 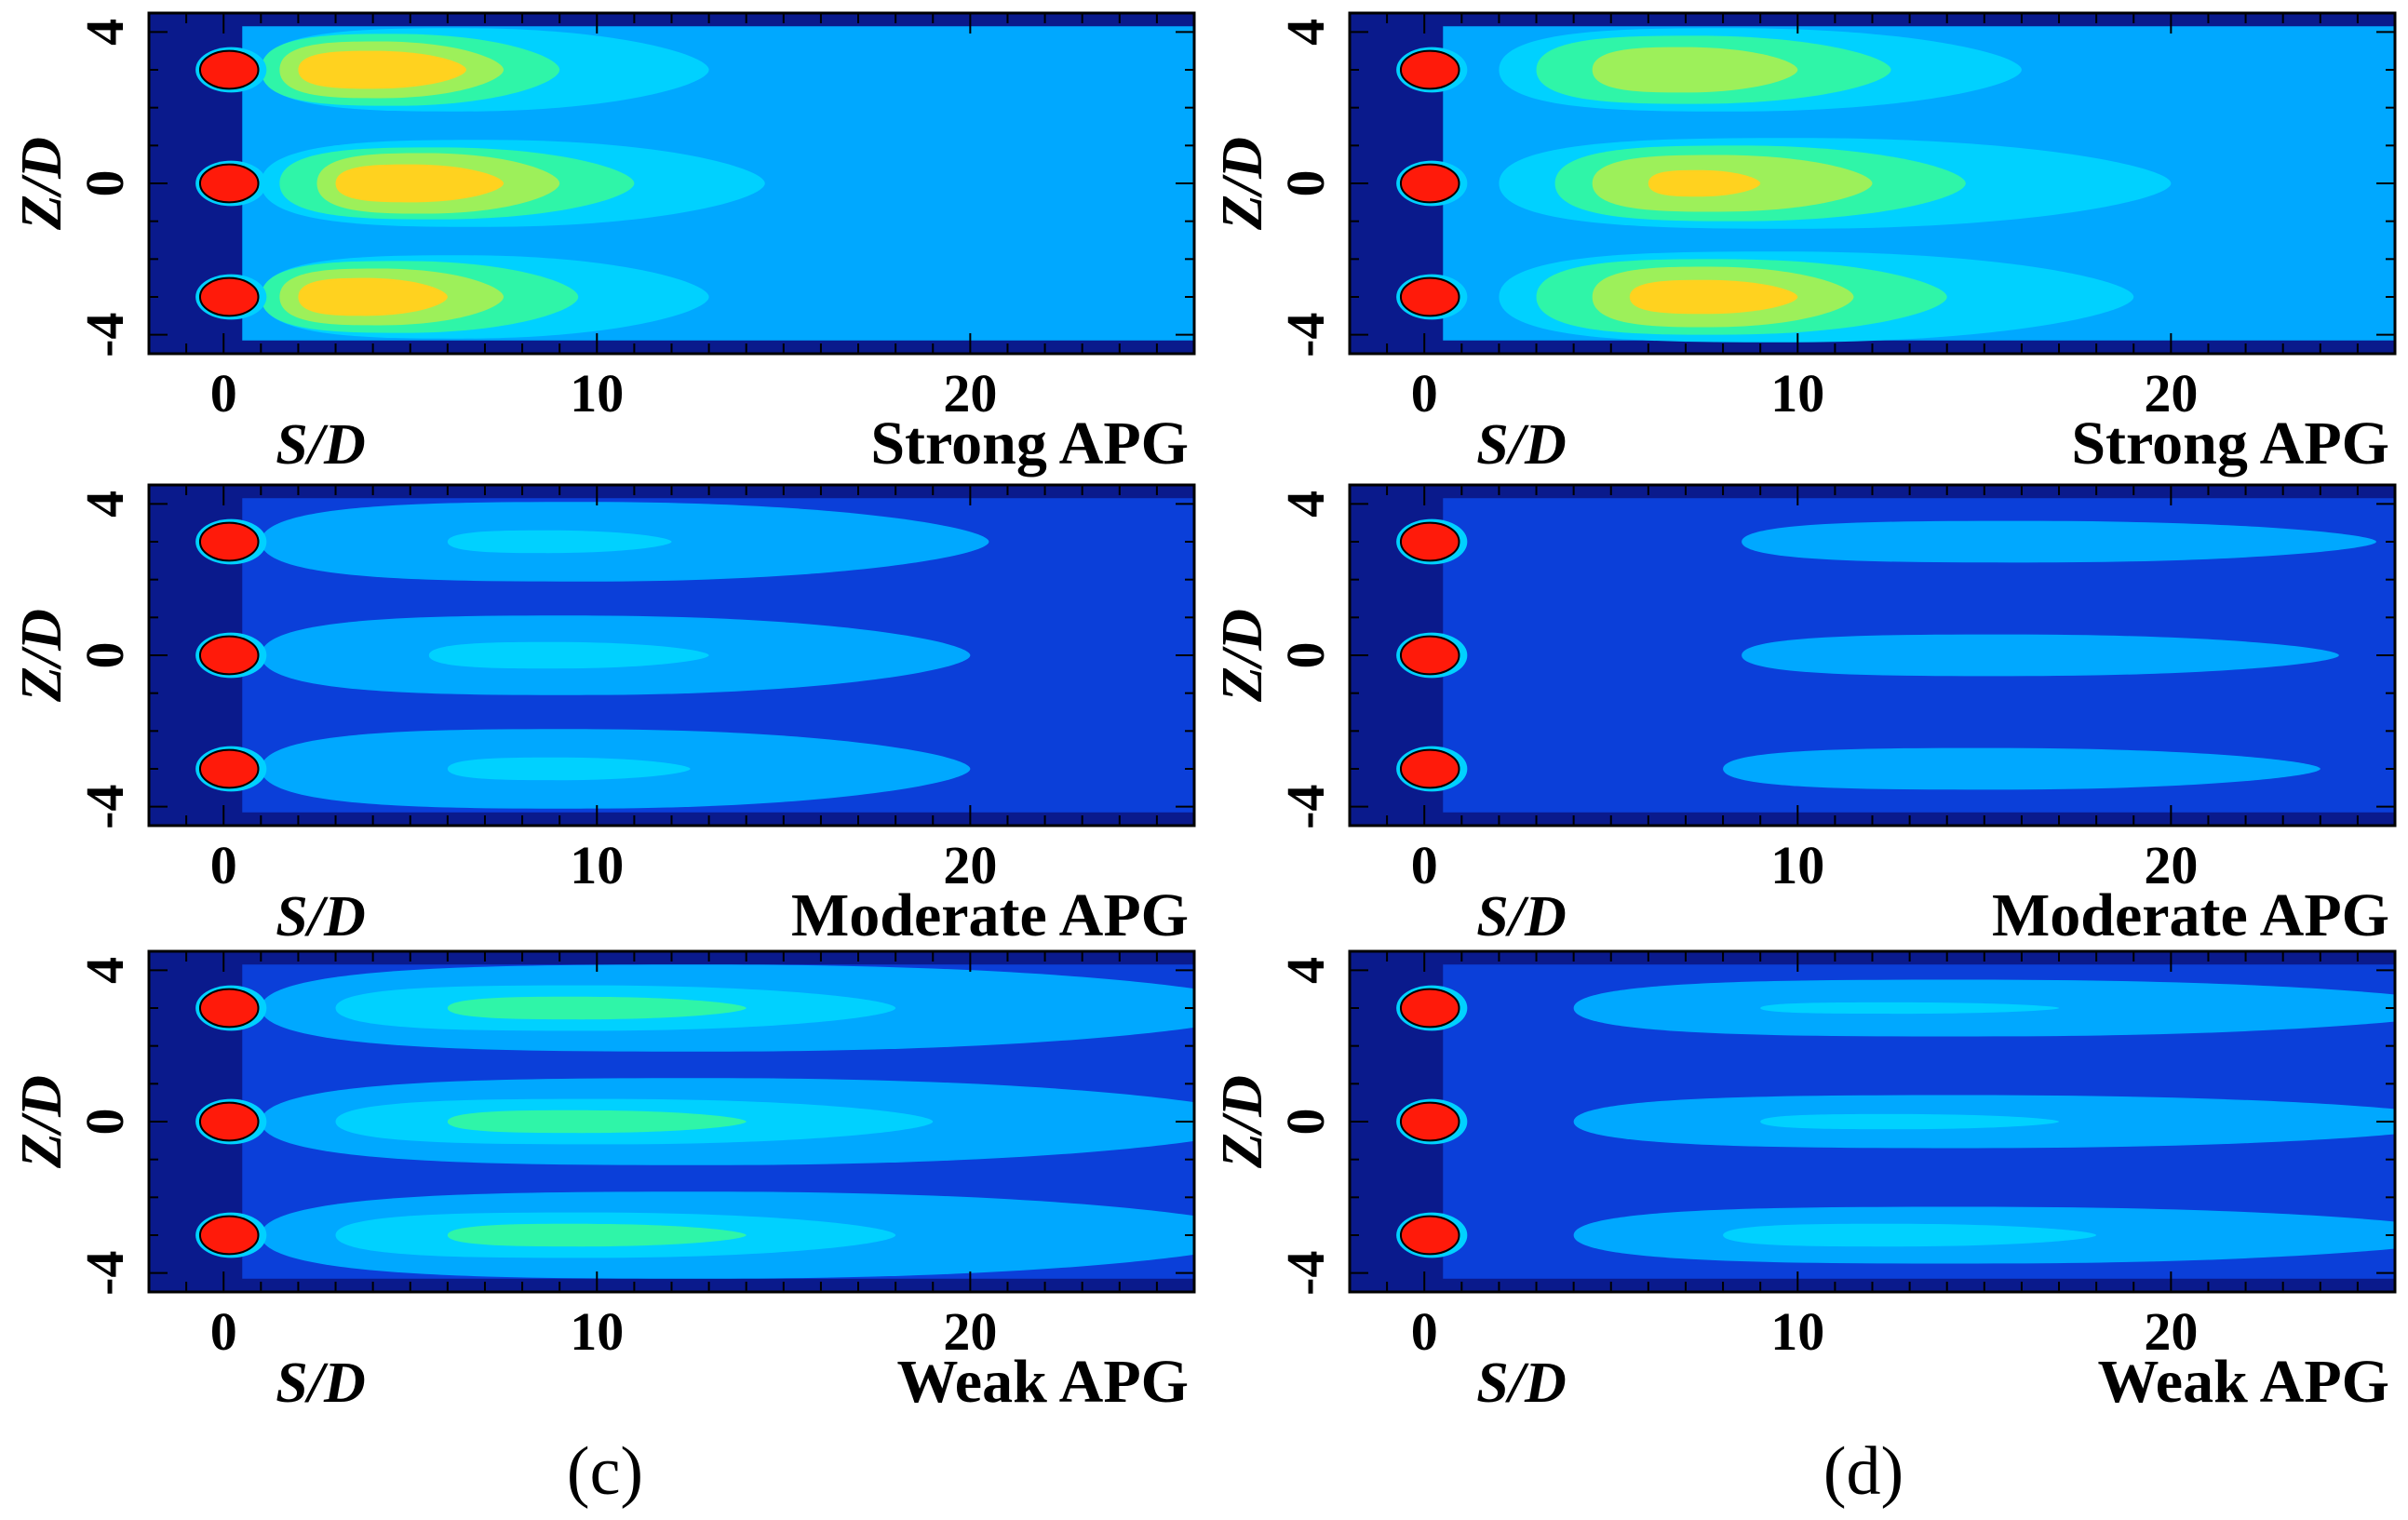 I want to click on panel-3-x-tick-label: 10, so click(x=597, y=865).